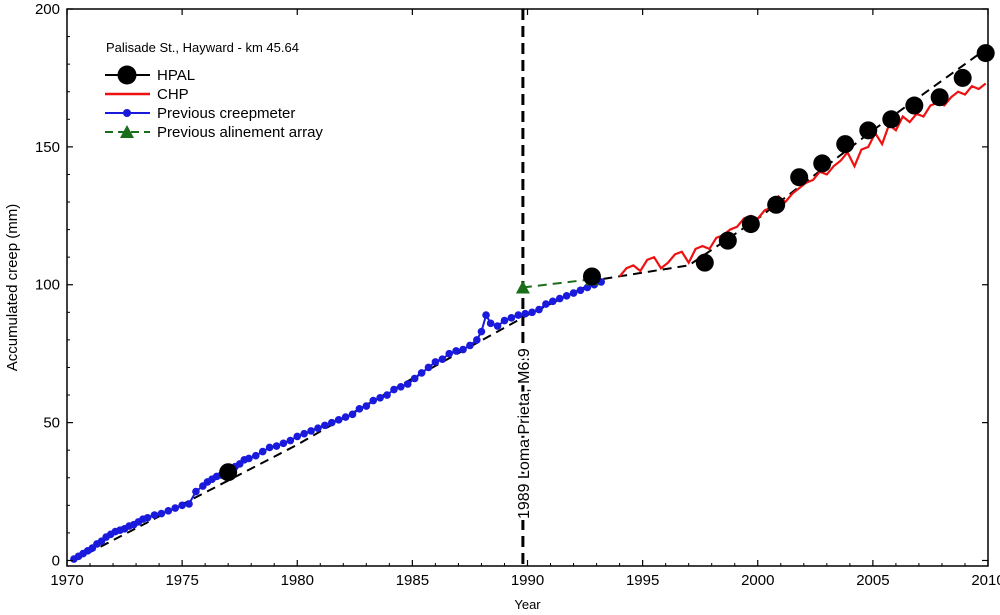 The image size is (1000, 615). Describe the element at coordinates (527, 604) in the screenshot. I see `x-axis-title: Year` at that location.